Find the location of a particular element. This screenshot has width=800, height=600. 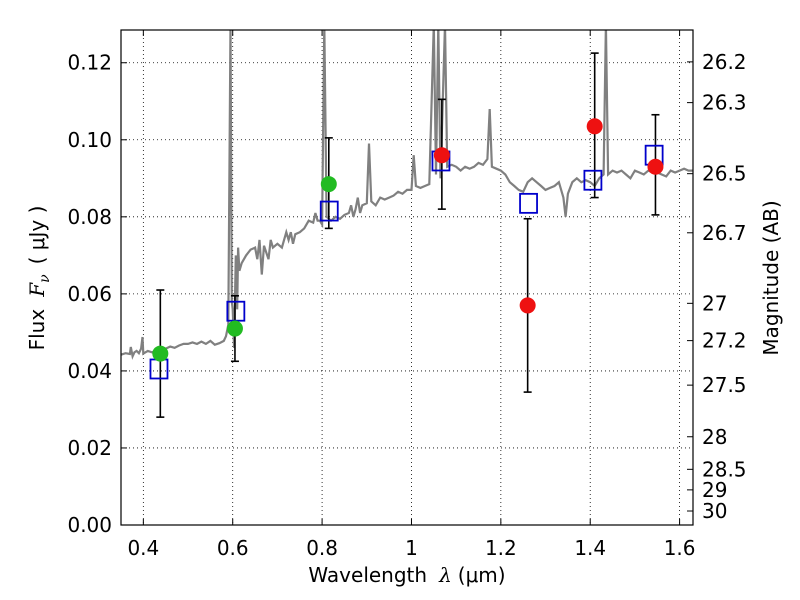

right-tick-label-5: 27.2 is located at coordinates (724, 341).